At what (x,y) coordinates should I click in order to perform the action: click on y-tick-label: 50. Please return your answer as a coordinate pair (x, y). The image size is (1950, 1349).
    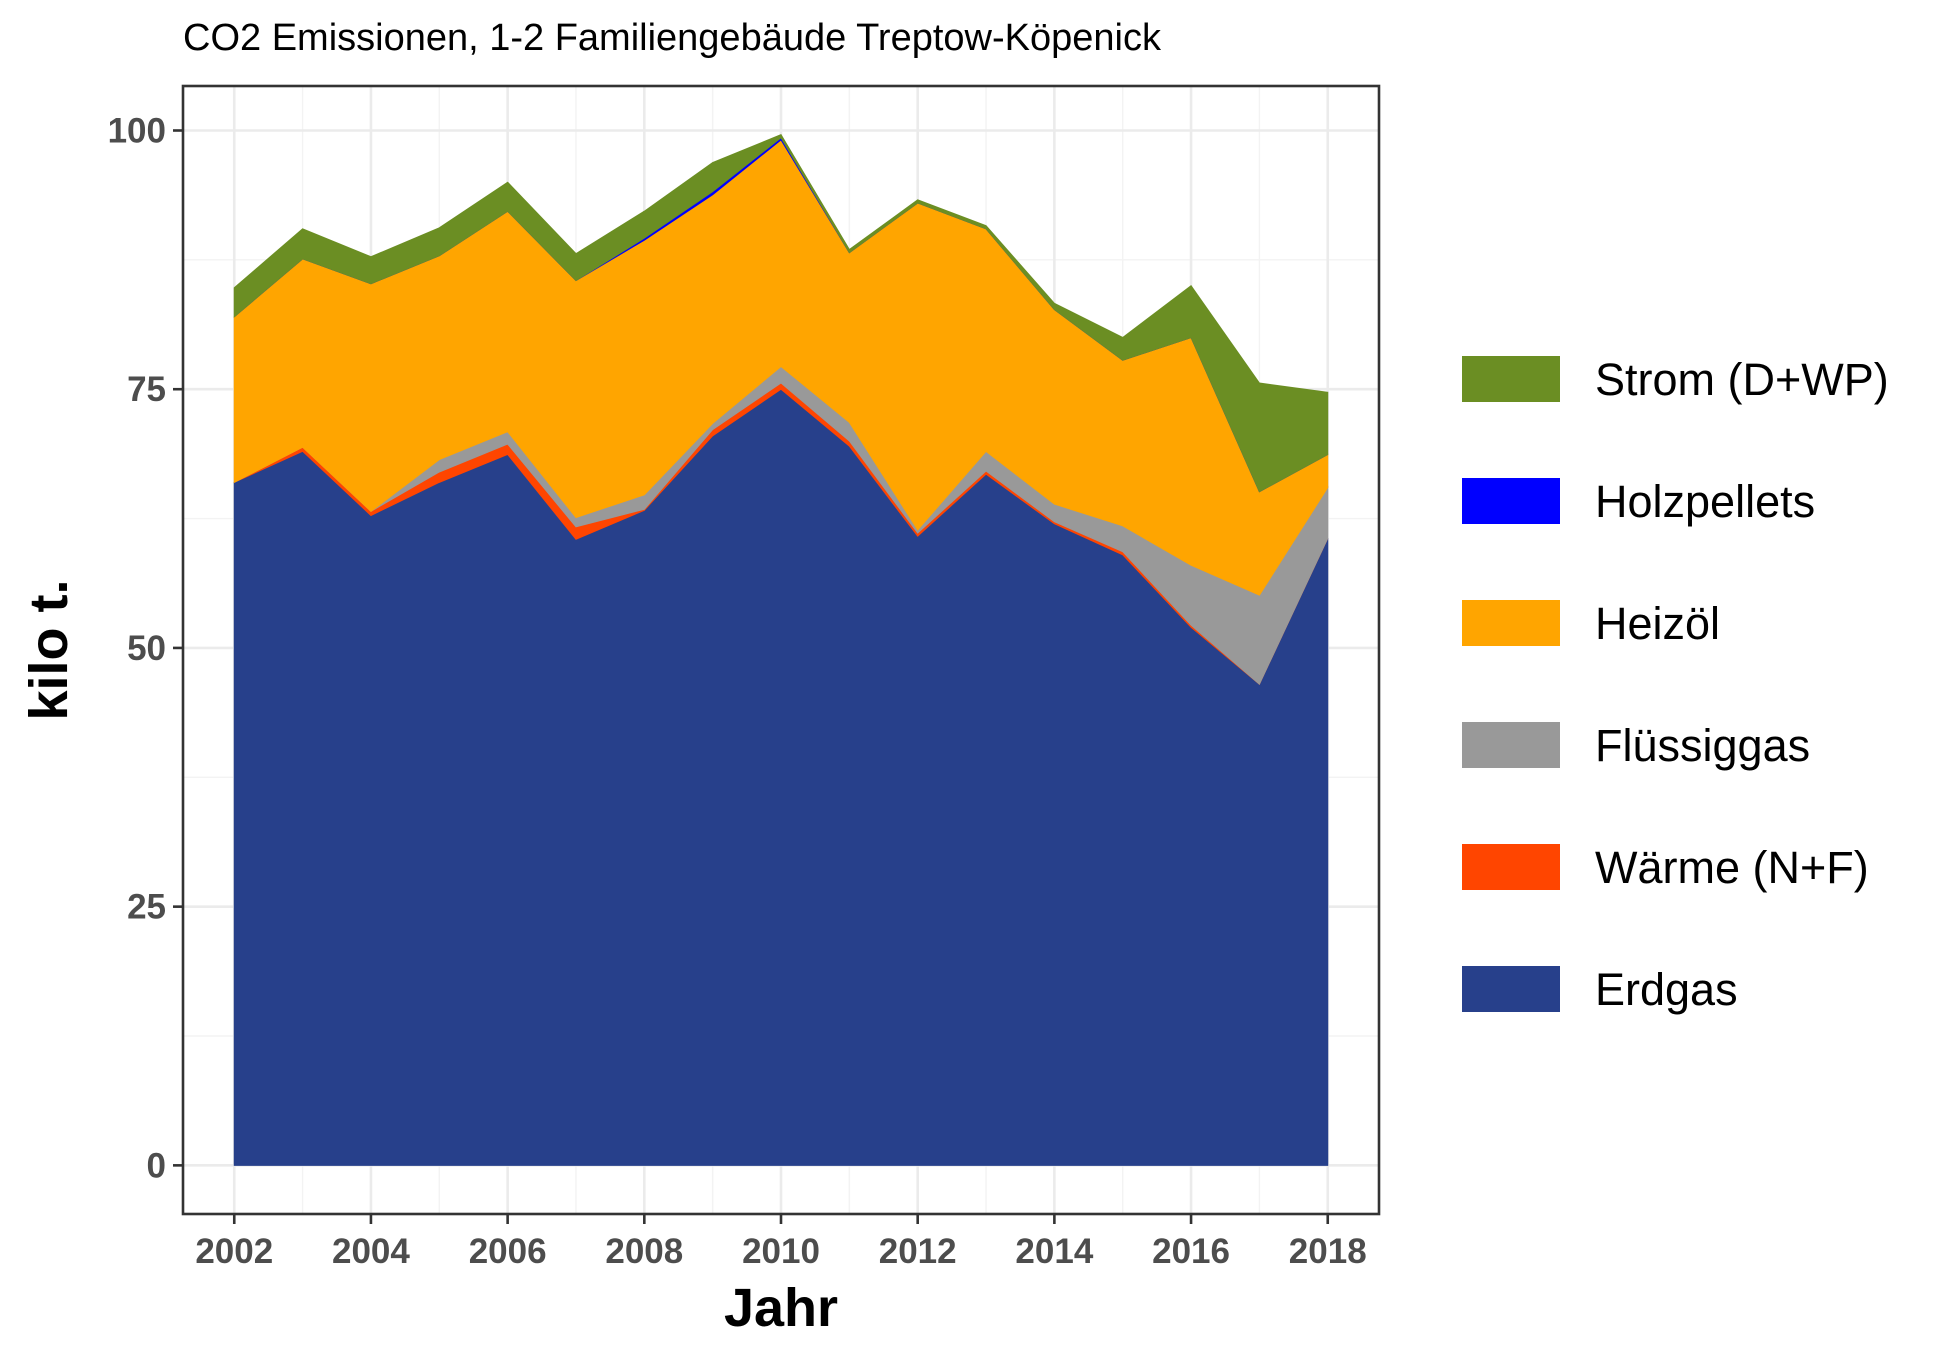
    Looking at the image, I should click on (146, 648).